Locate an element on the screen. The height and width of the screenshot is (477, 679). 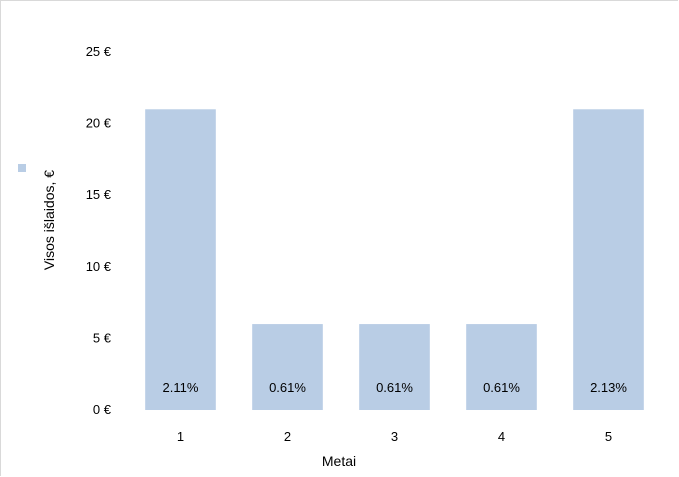
legend is located at coordinates (22, 168).